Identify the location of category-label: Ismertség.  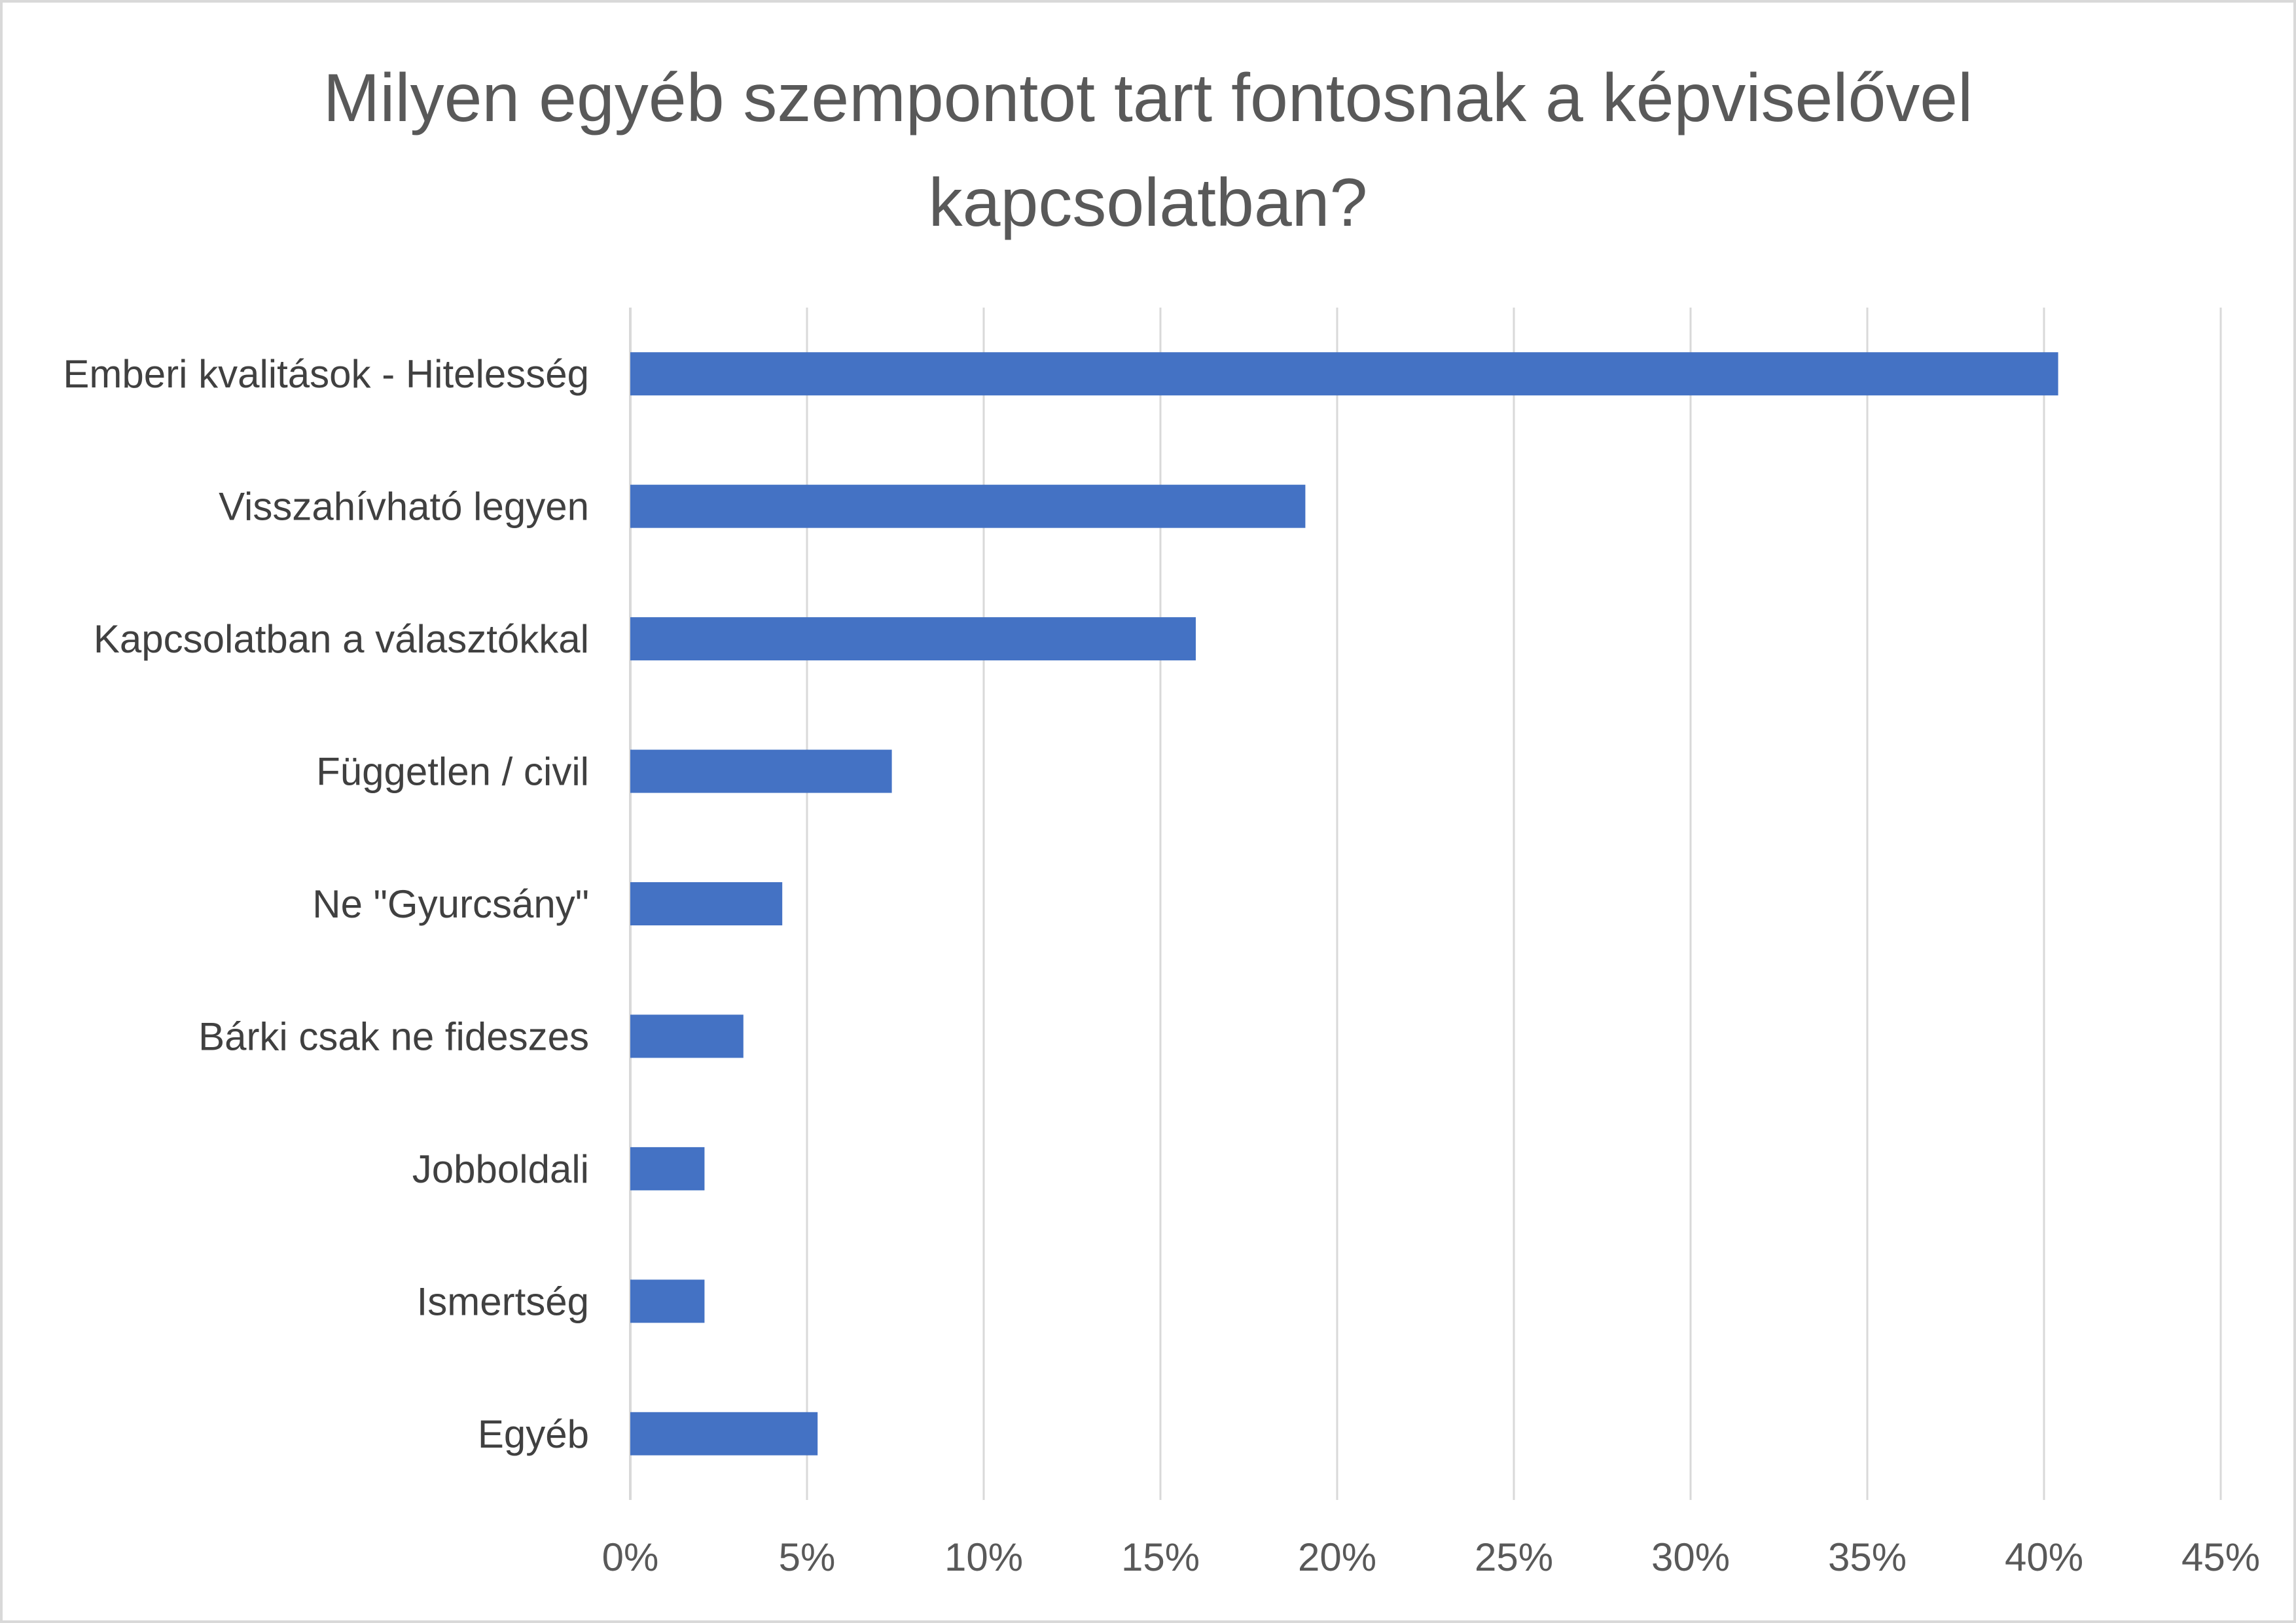
(503, 1301).